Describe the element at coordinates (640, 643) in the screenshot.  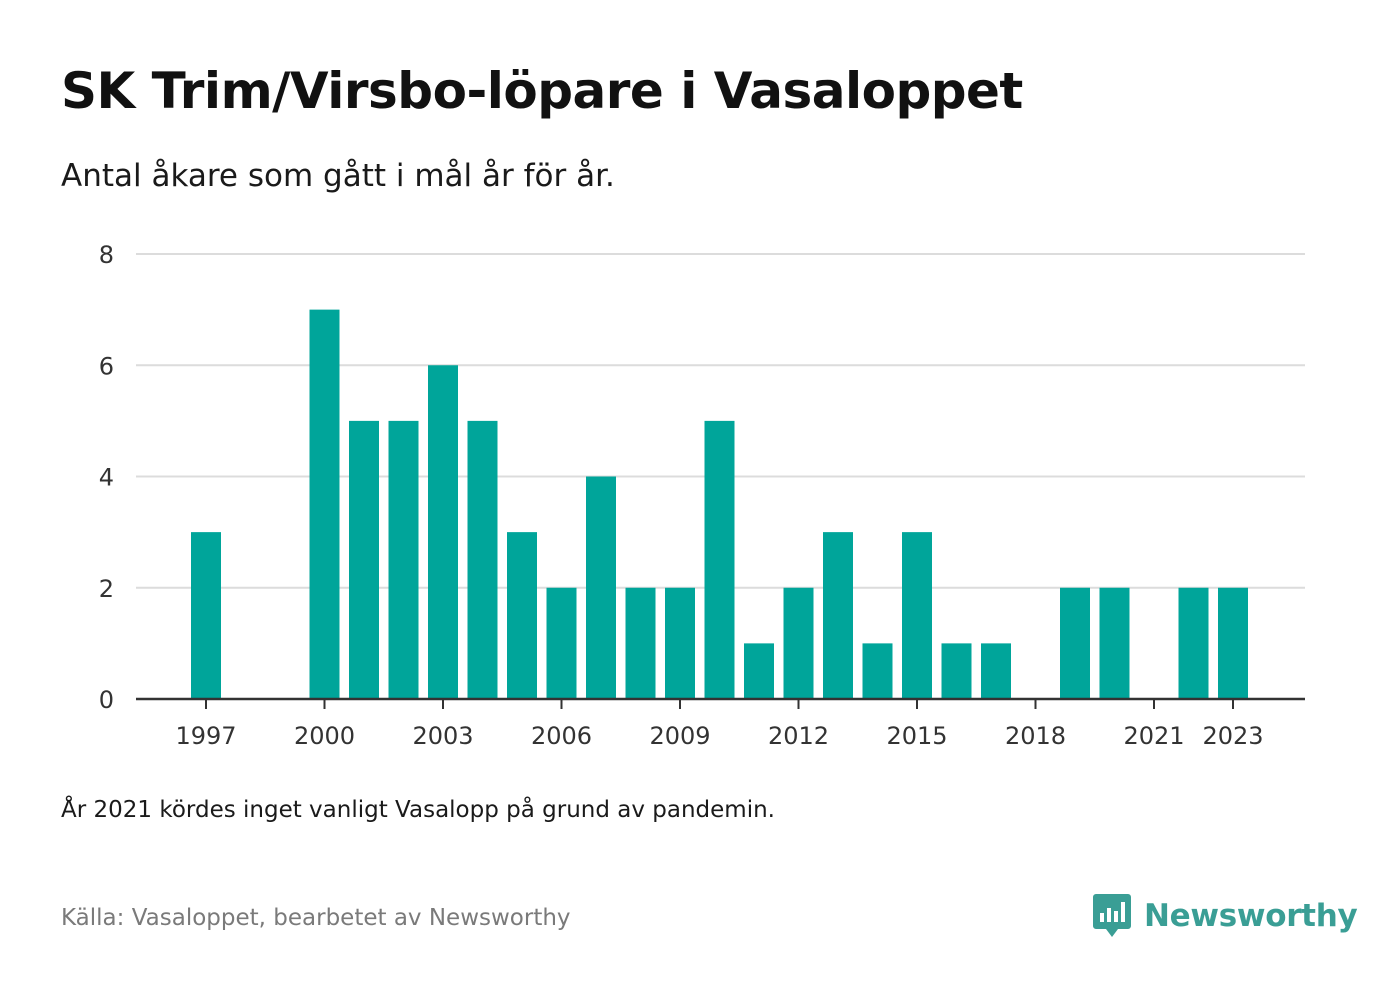
I see `bar-2008` at that location.